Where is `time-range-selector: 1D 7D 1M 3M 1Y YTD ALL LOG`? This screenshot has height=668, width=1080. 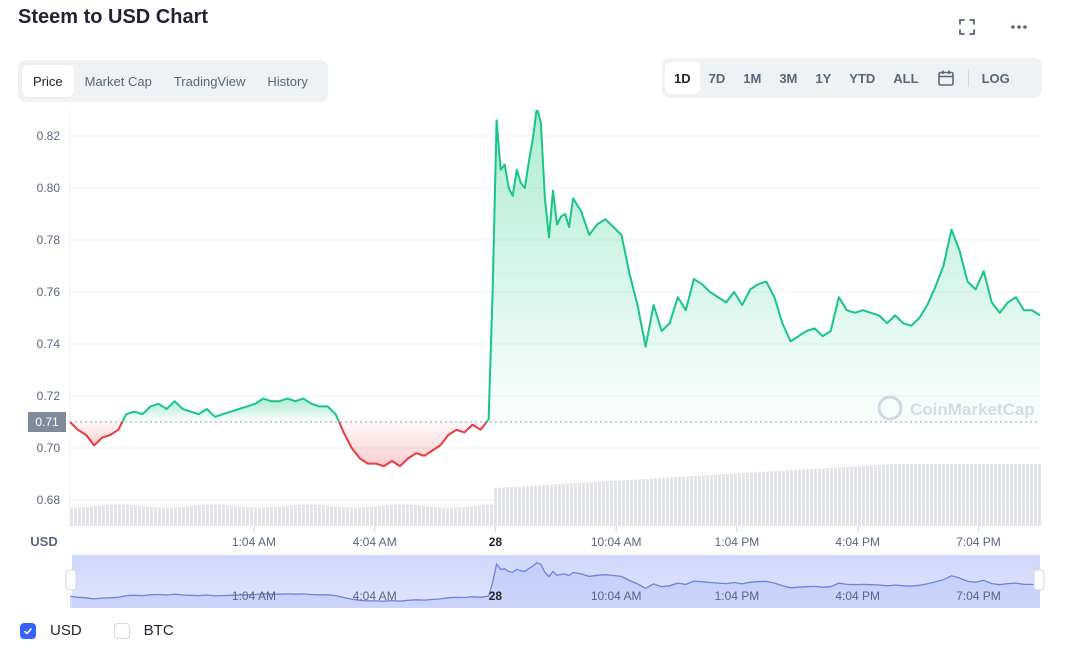 time-range-selector: 1D 7D 1M 3M 1Y YTD ALL LOG is located at coordinates (852, 78).